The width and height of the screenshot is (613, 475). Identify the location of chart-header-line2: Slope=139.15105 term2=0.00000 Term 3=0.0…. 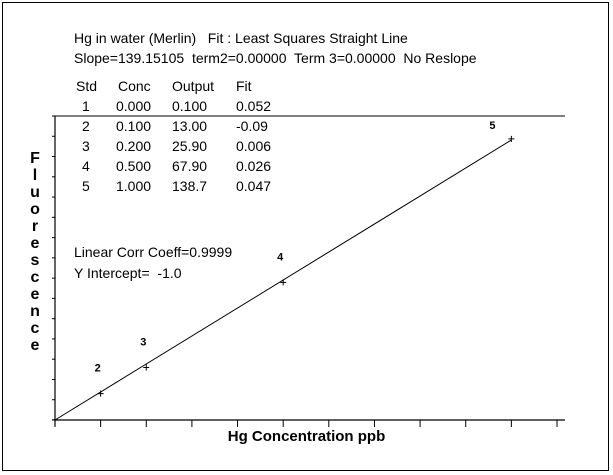
(275, 58).